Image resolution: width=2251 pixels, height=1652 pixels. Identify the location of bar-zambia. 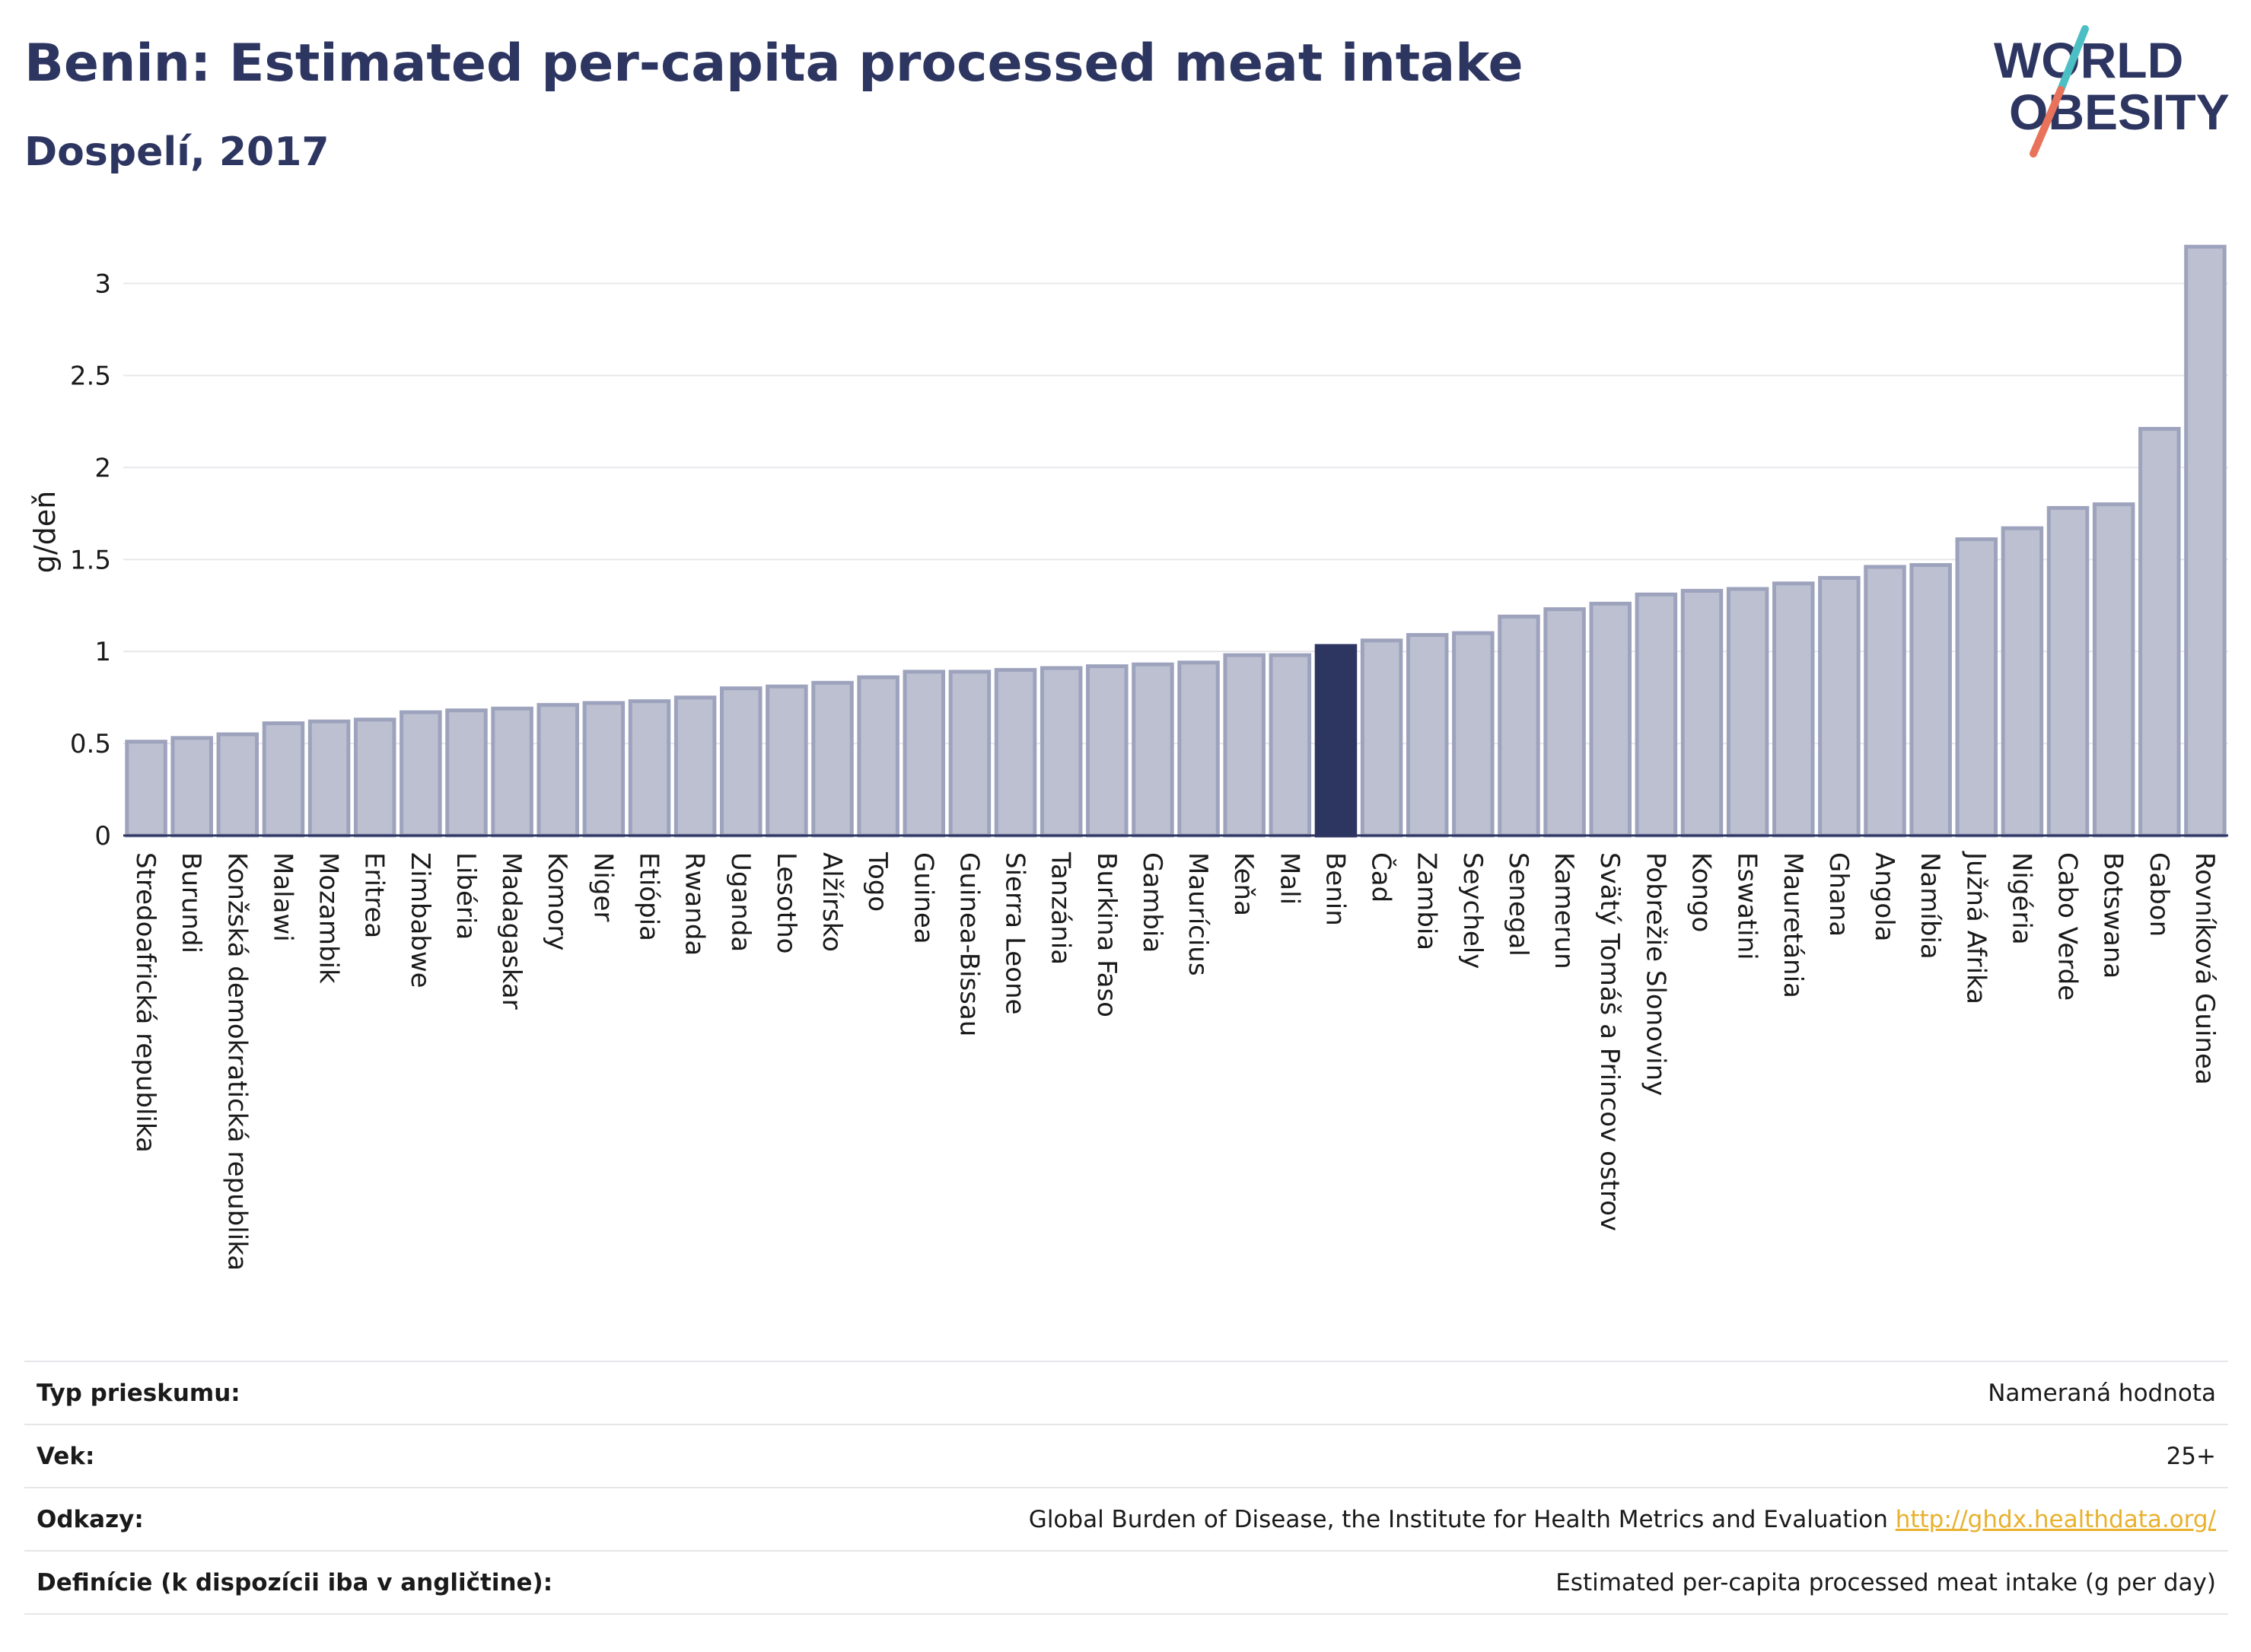
(1427, 735).